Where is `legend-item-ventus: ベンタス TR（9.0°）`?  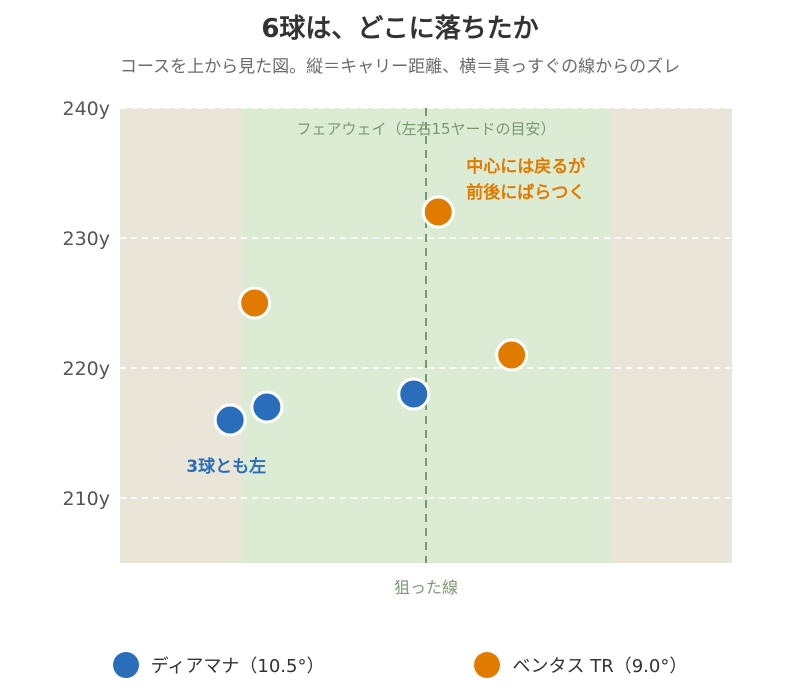
legend-item-ventus: ベンタス TR（9.0°） is located at coordinates (580, 665).